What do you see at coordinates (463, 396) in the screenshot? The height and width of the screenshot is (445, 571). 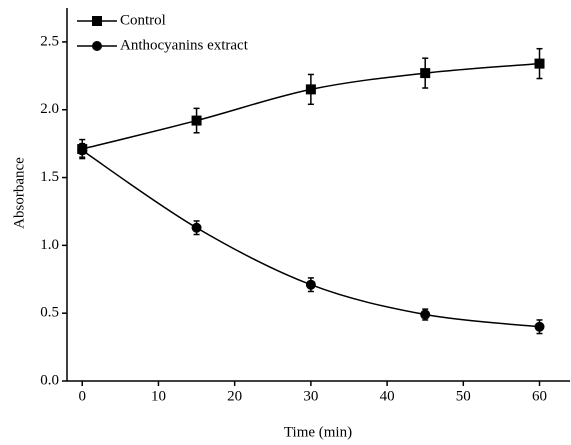 I see `x-tick-label: 50` at bounding box center [463, 396].